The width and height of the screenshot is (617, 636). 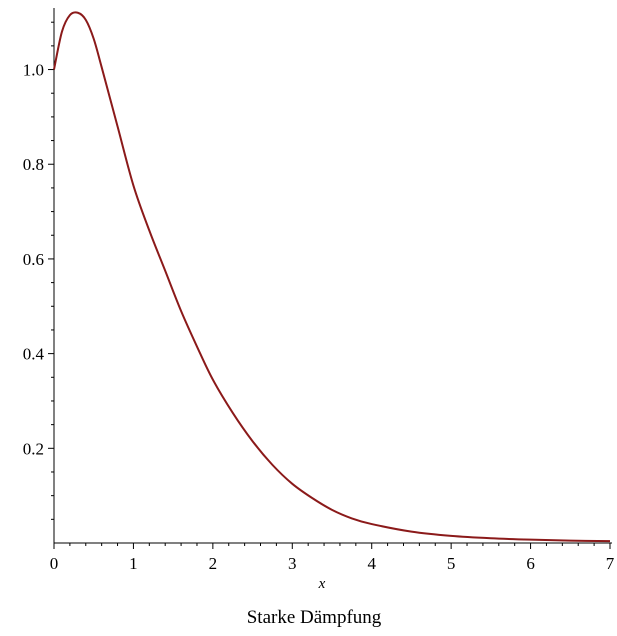 What do you see at coordinates (610, 563) in the screenshot?
I see `x-tick-label: 7` at bounding box center [610, 563].